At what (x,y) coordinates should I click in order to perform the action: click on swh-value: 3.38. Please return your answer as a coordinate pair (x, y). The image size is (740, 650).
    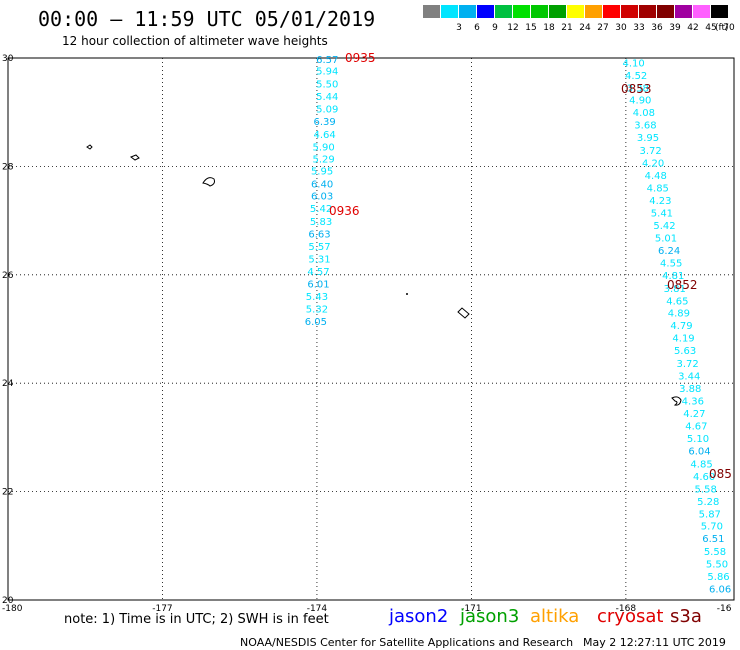
    Looking at the image, I should click on (638, 88).